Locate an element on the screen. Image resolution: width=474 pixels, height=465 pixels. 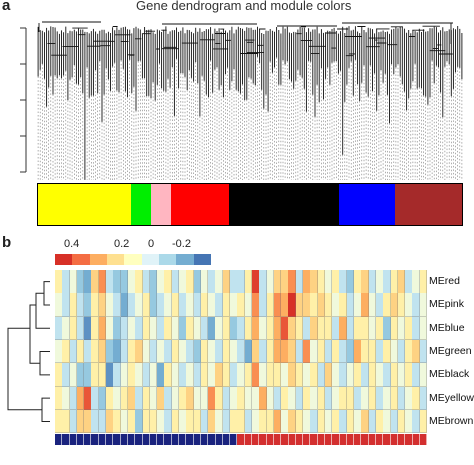
panel-b-label: b is located at coordinates (7, 242).